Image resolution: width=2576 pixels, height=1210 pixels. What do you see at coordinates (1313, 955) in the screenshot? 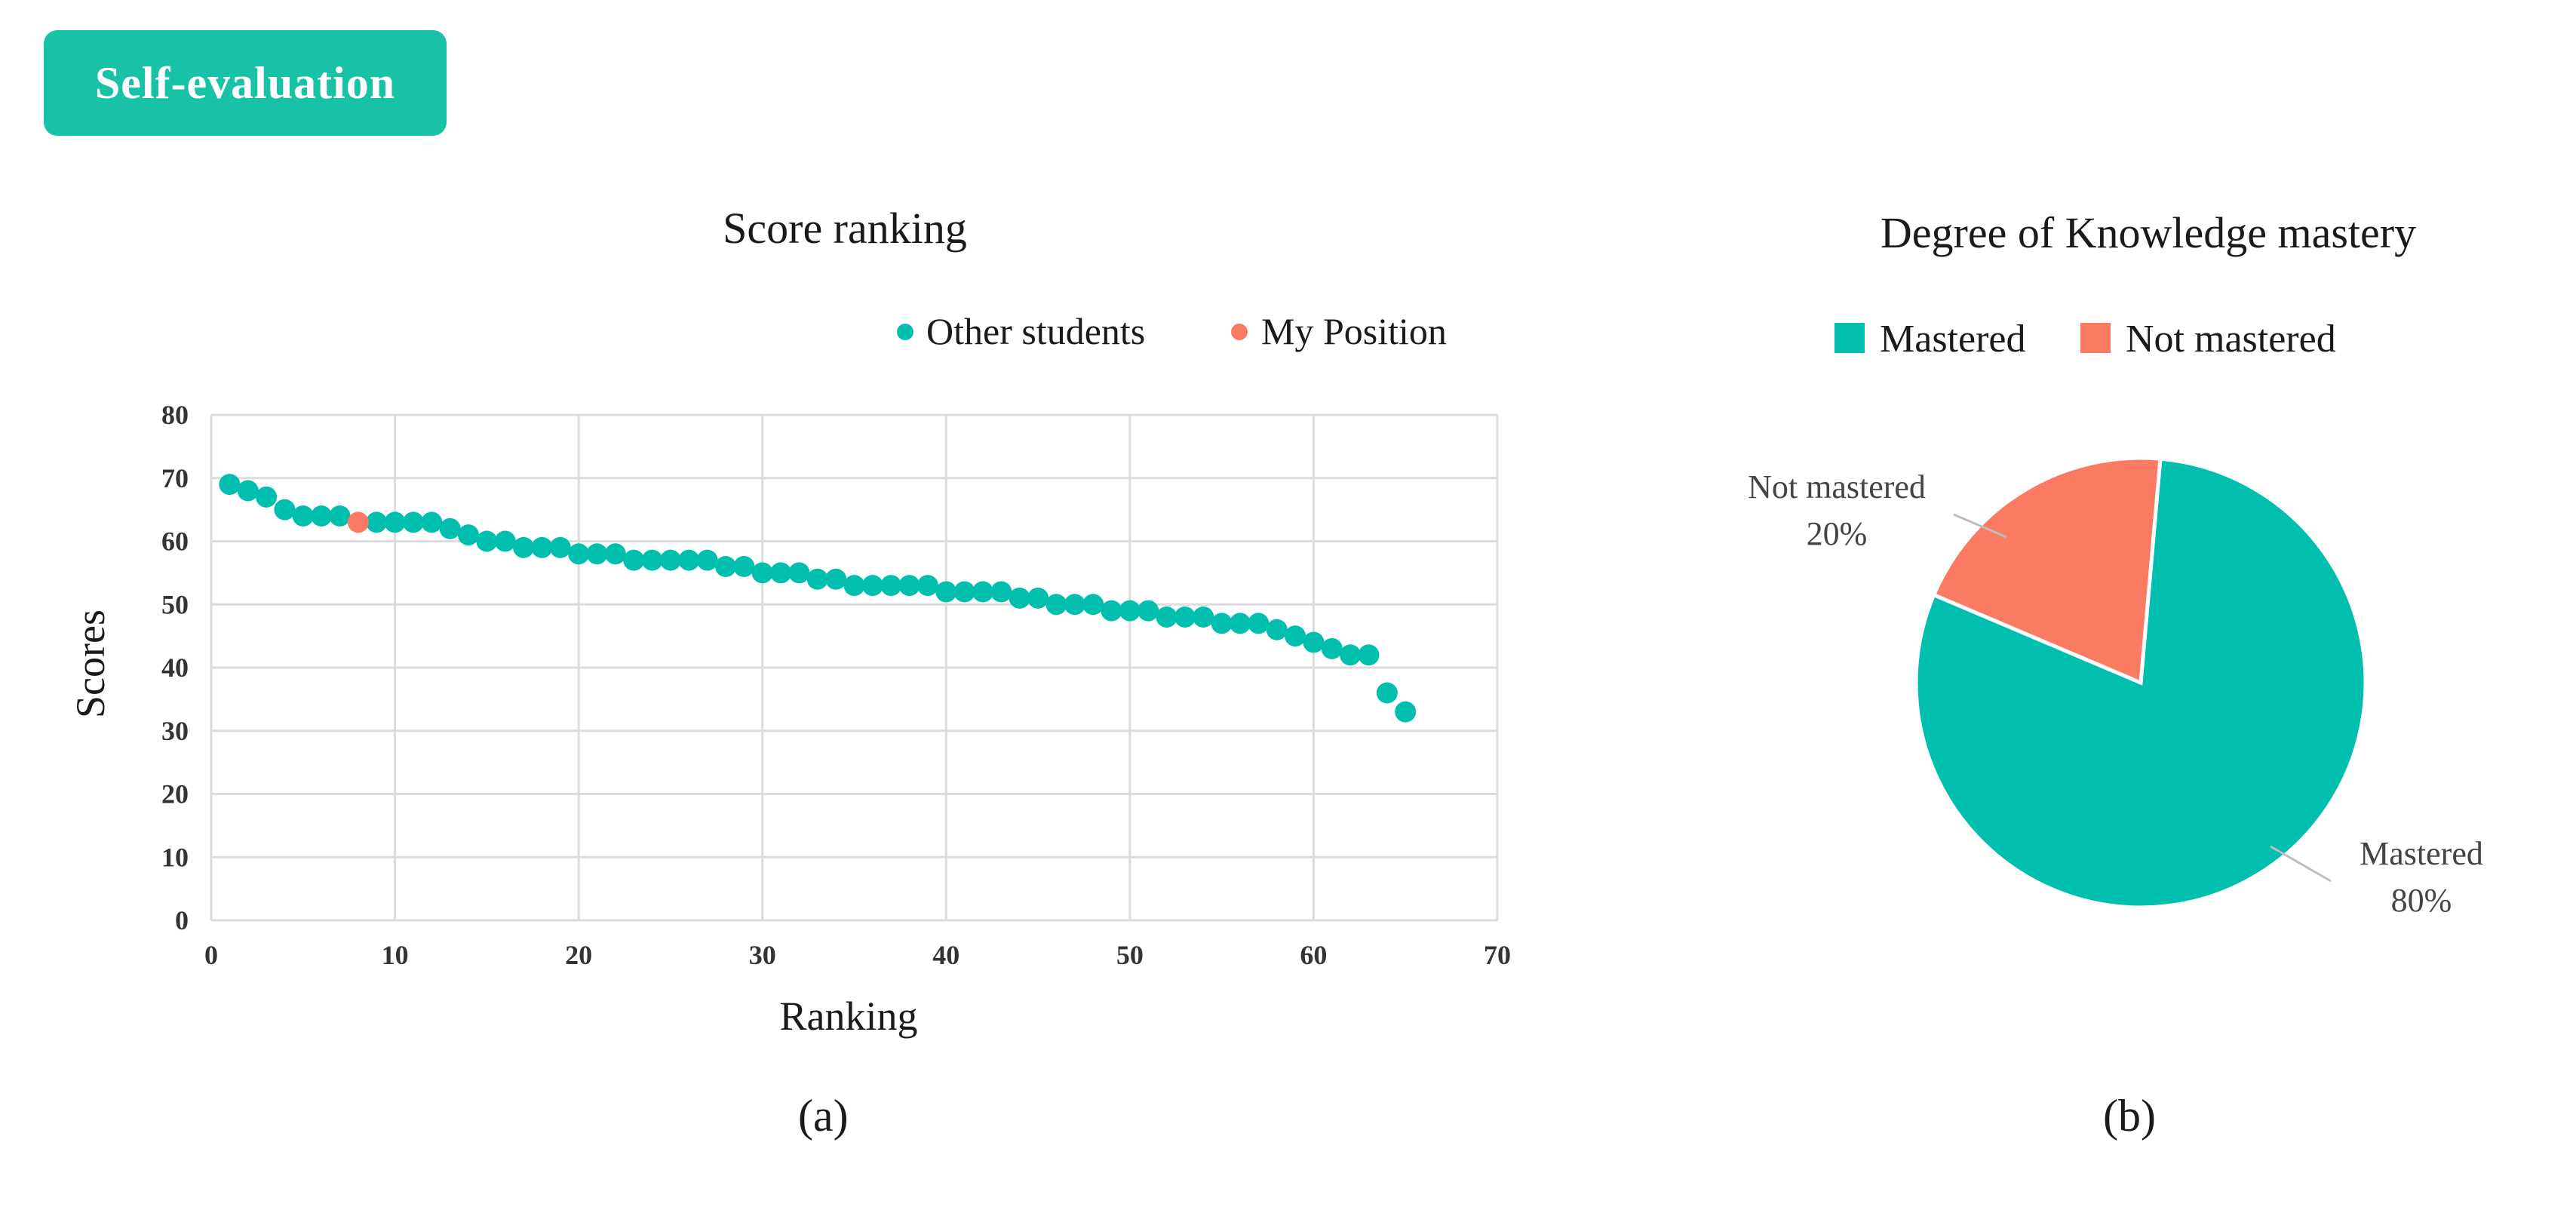
I see `x-tick-label: 60` at bounding box center [1313, 955].